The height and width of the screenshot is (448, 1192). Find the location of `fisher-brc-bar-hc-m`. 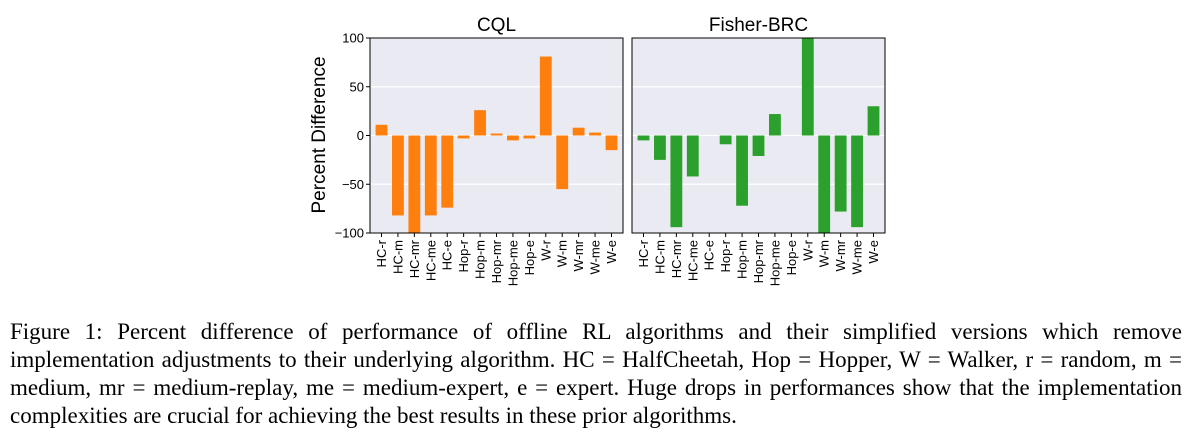

fisher-brc-bar-hc-m is located at coordinates (660, 147).